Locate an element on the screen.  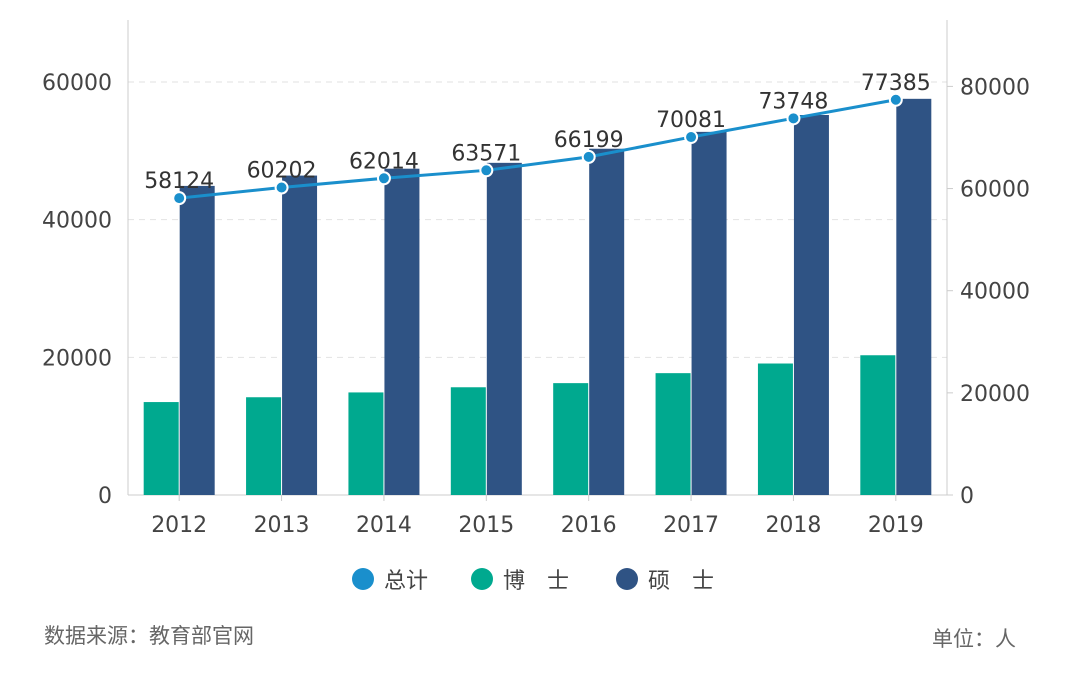
total-point-2018 is located at coordinates (793, 118).